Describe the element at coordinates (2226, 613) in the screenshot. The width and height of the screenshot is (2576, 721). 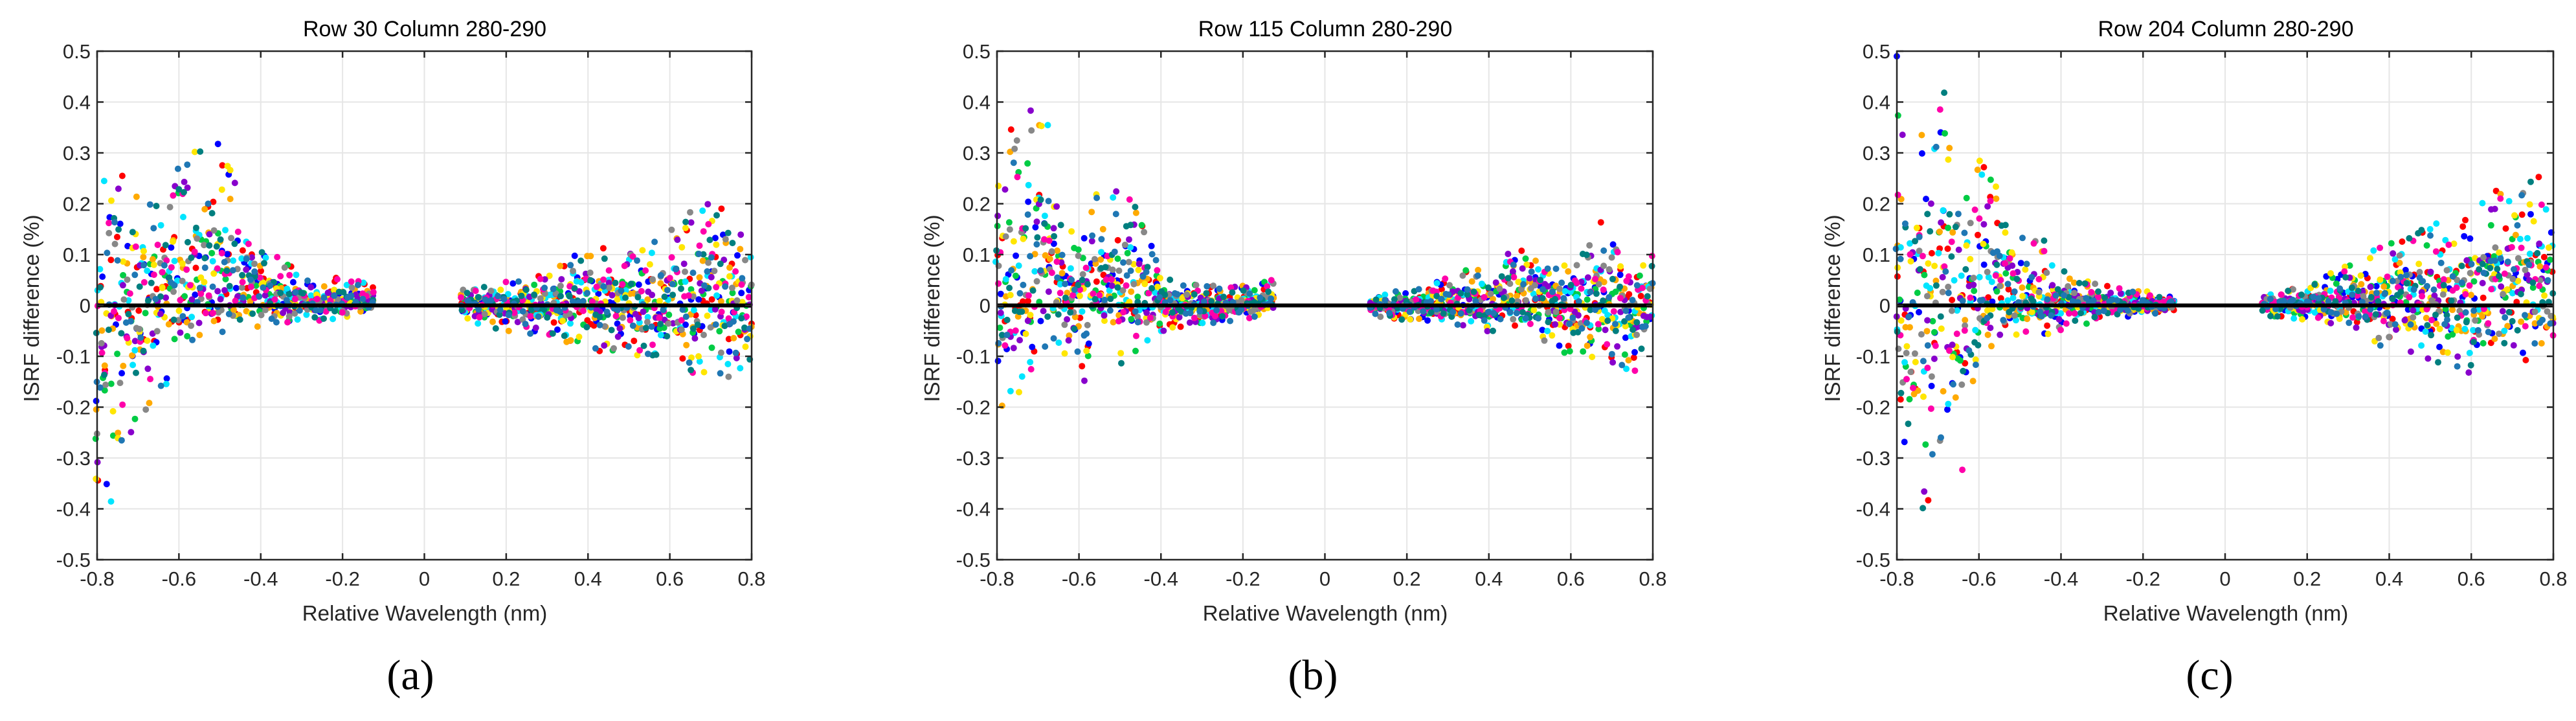
I see `panel-c-xlabel: Relative Wavelength (nm)` at that location.